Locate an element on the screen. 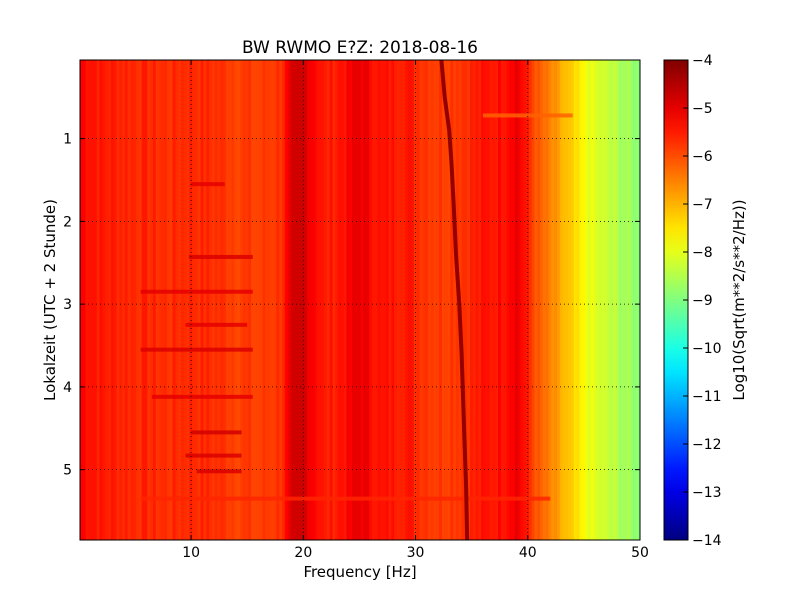 The width and height of the screenshot is (800, 600). x-tick-label: 20 is located at coordinates (303, 553).